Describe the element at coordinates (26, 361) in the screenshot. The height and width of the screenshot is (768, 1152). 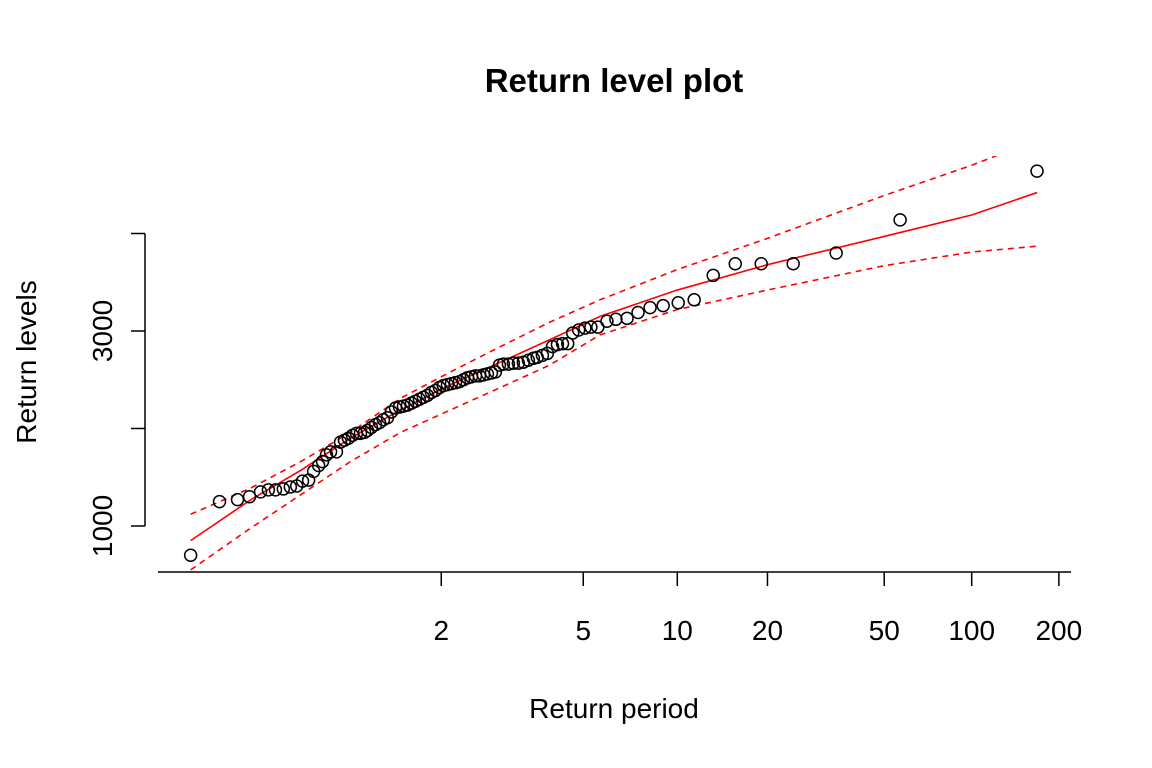
I see `y-axis-label: Return levels` at that location.